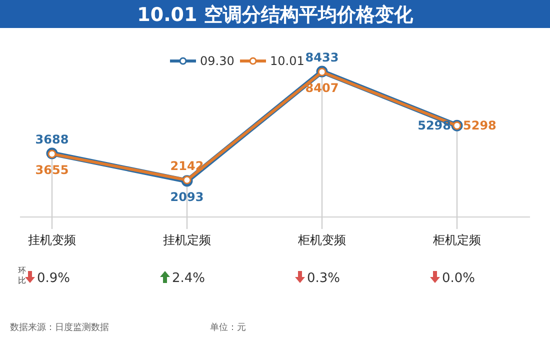  Describe the element at coordinates (456, 240) in the screenshot. I see `x-tick-label: 柜机定频` at that location.